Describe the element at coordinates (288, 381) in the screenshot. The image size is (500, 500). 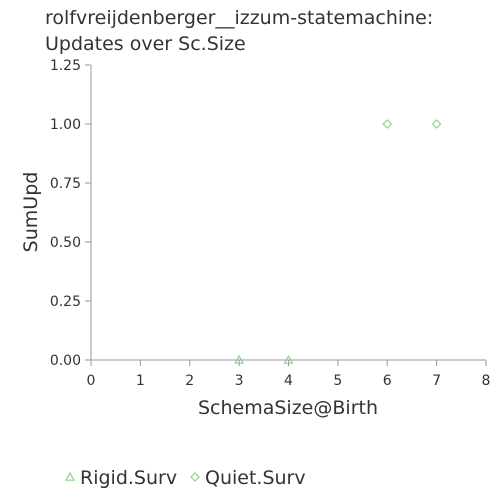
I see `x-tick-label: 4` at that location.